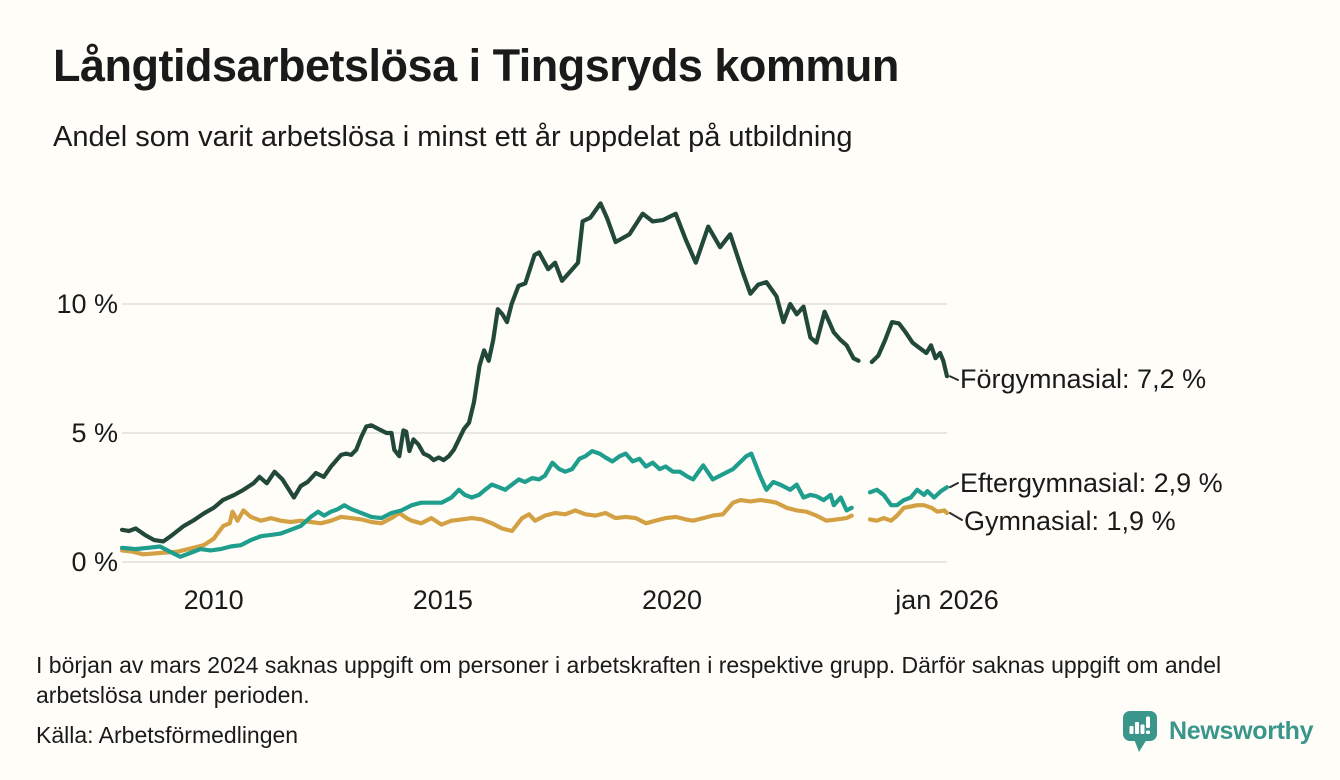  I want to click on newsworthy-branding: Newsworthy, so click(1218, 735).